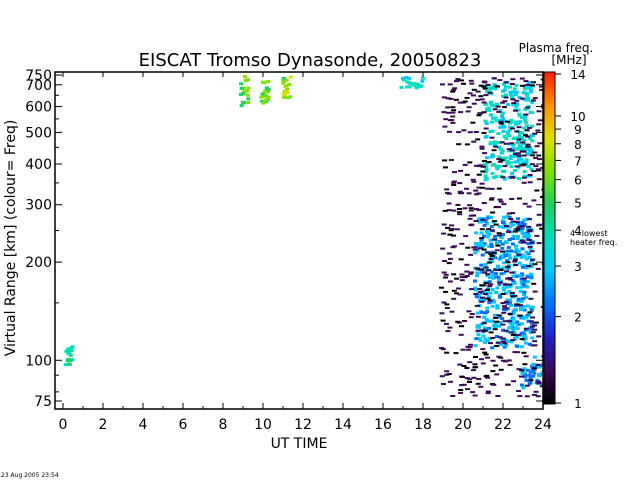  Describe the element at coordinates (38, 133) in the screenshot. I see `y-tick-label: 500` at that location.